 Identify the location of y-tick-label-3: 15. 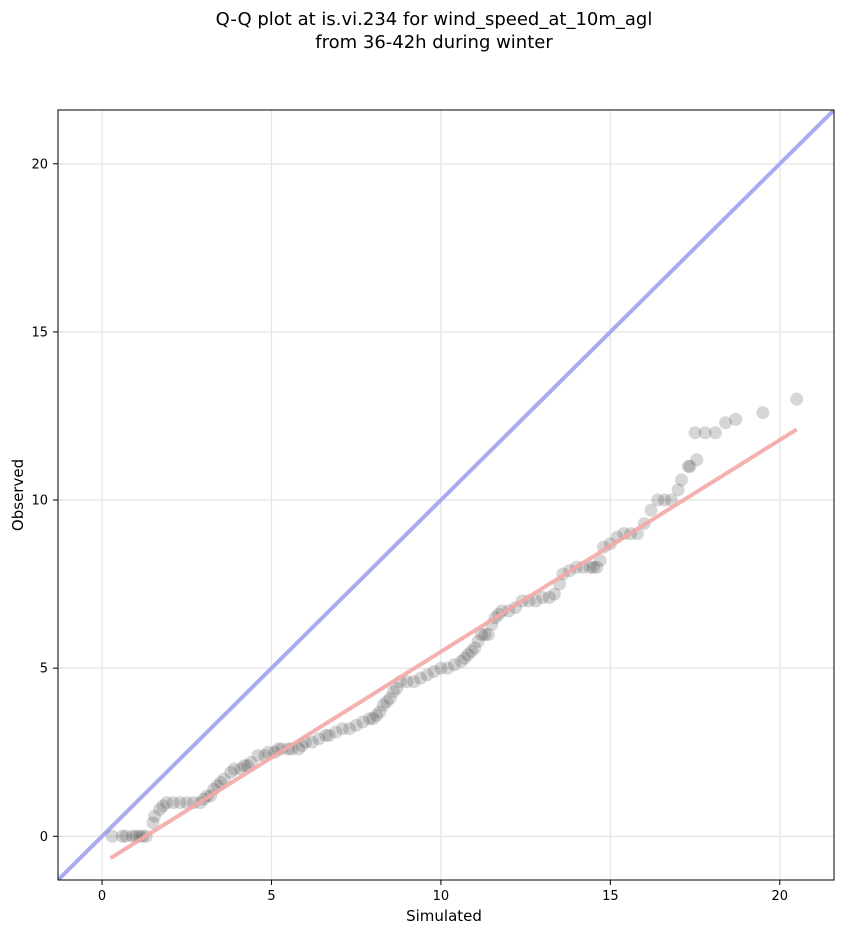
(39, 332).